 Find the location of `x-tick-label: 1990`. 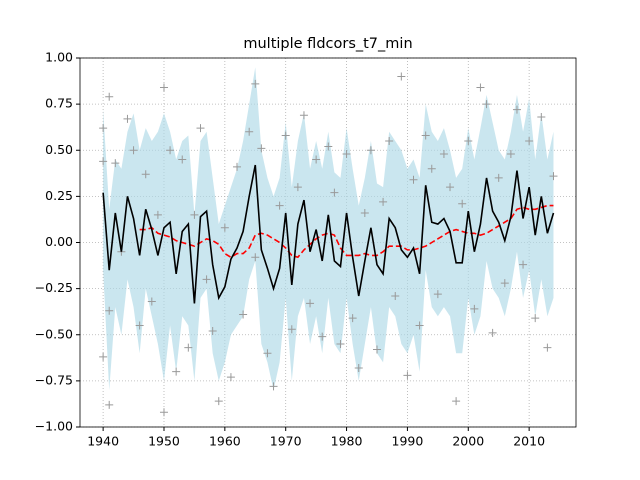

x-tick-label: 1990 is located at coordinates (408, 441).